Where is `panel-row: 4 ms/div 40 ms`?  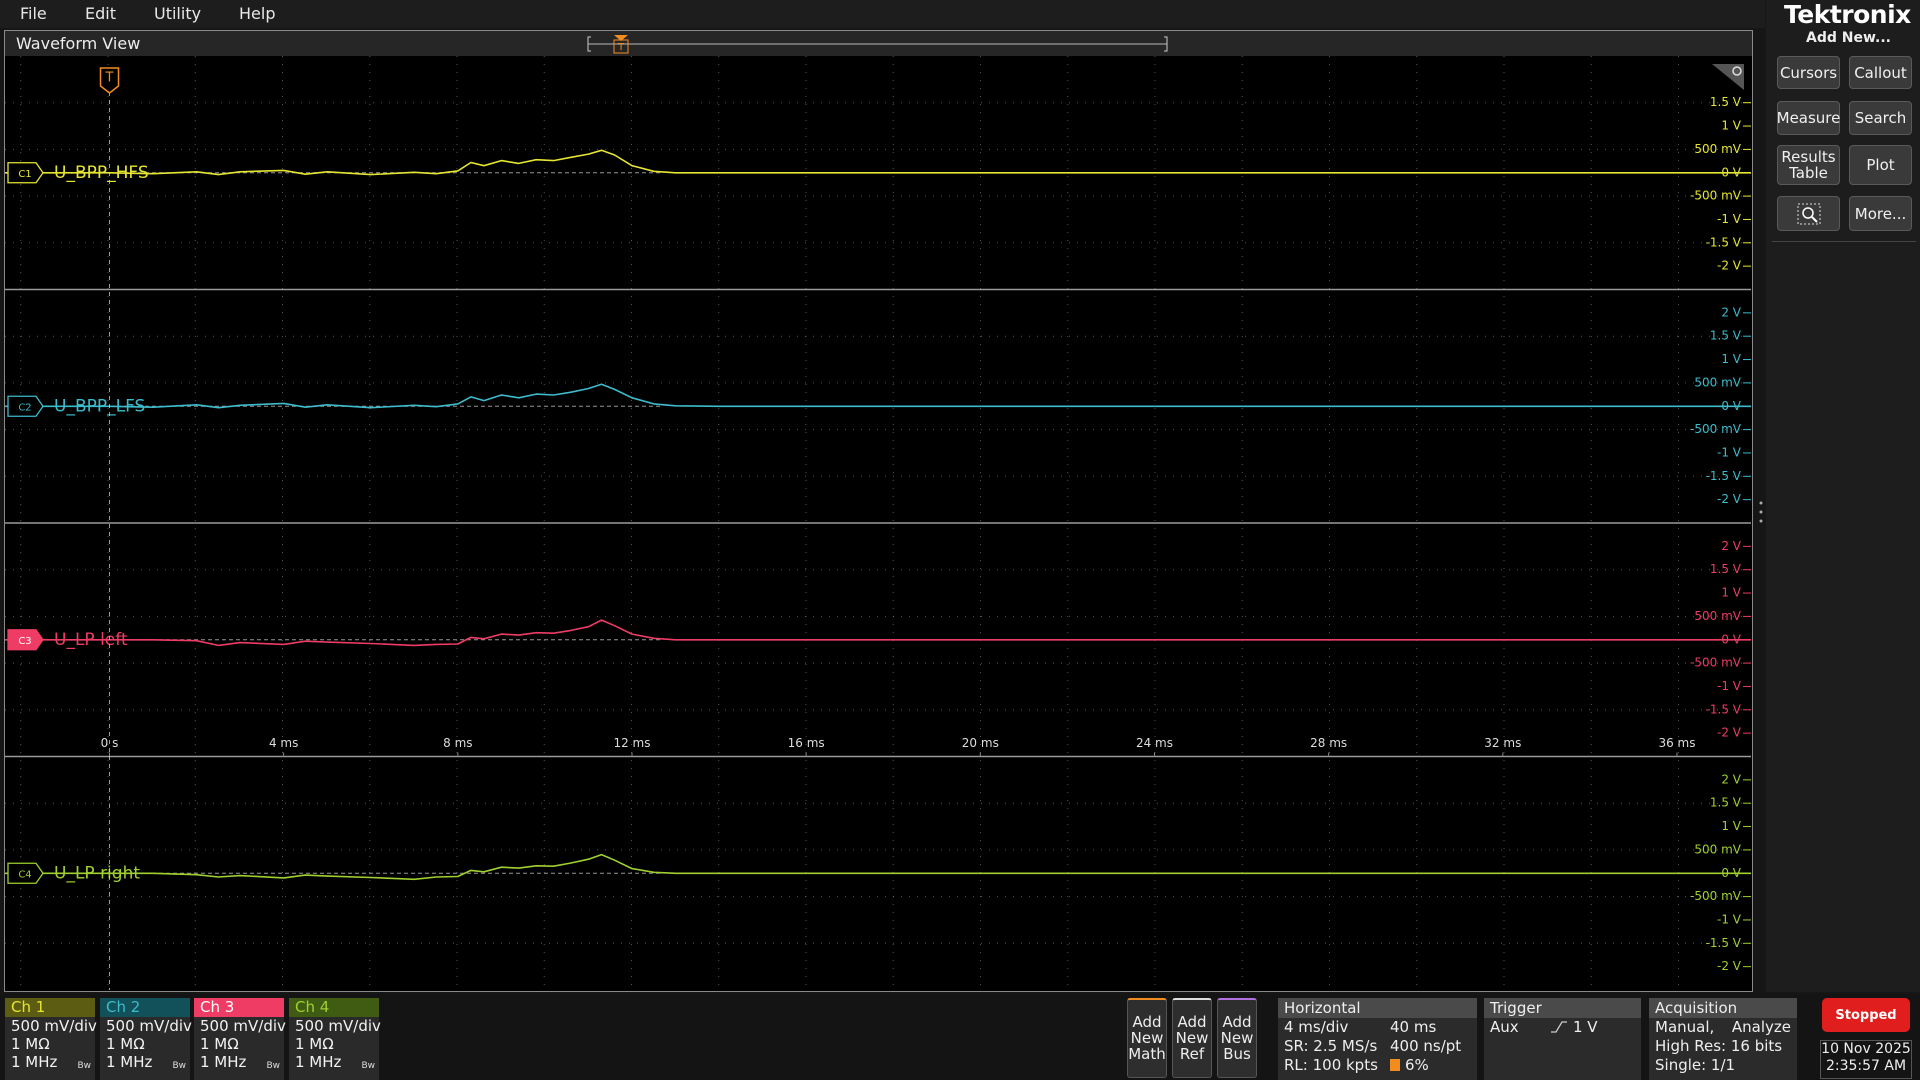
panel-row: 4 ms/div 40 ms is located at coordinates (1377, 1027).